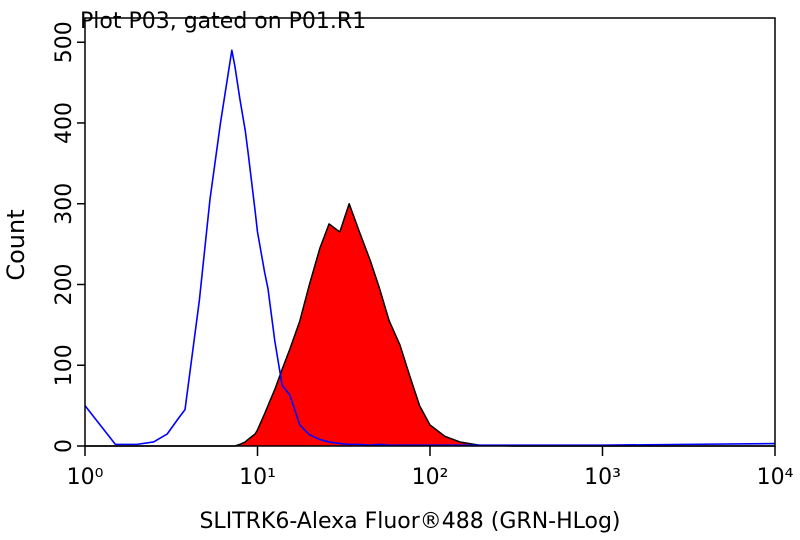 This screenshot has width=800, height=540. What do you see at coordinates (64, 204) in the screenshot?
I see `y-tick-label: 300` at bounding box center [64, 204].